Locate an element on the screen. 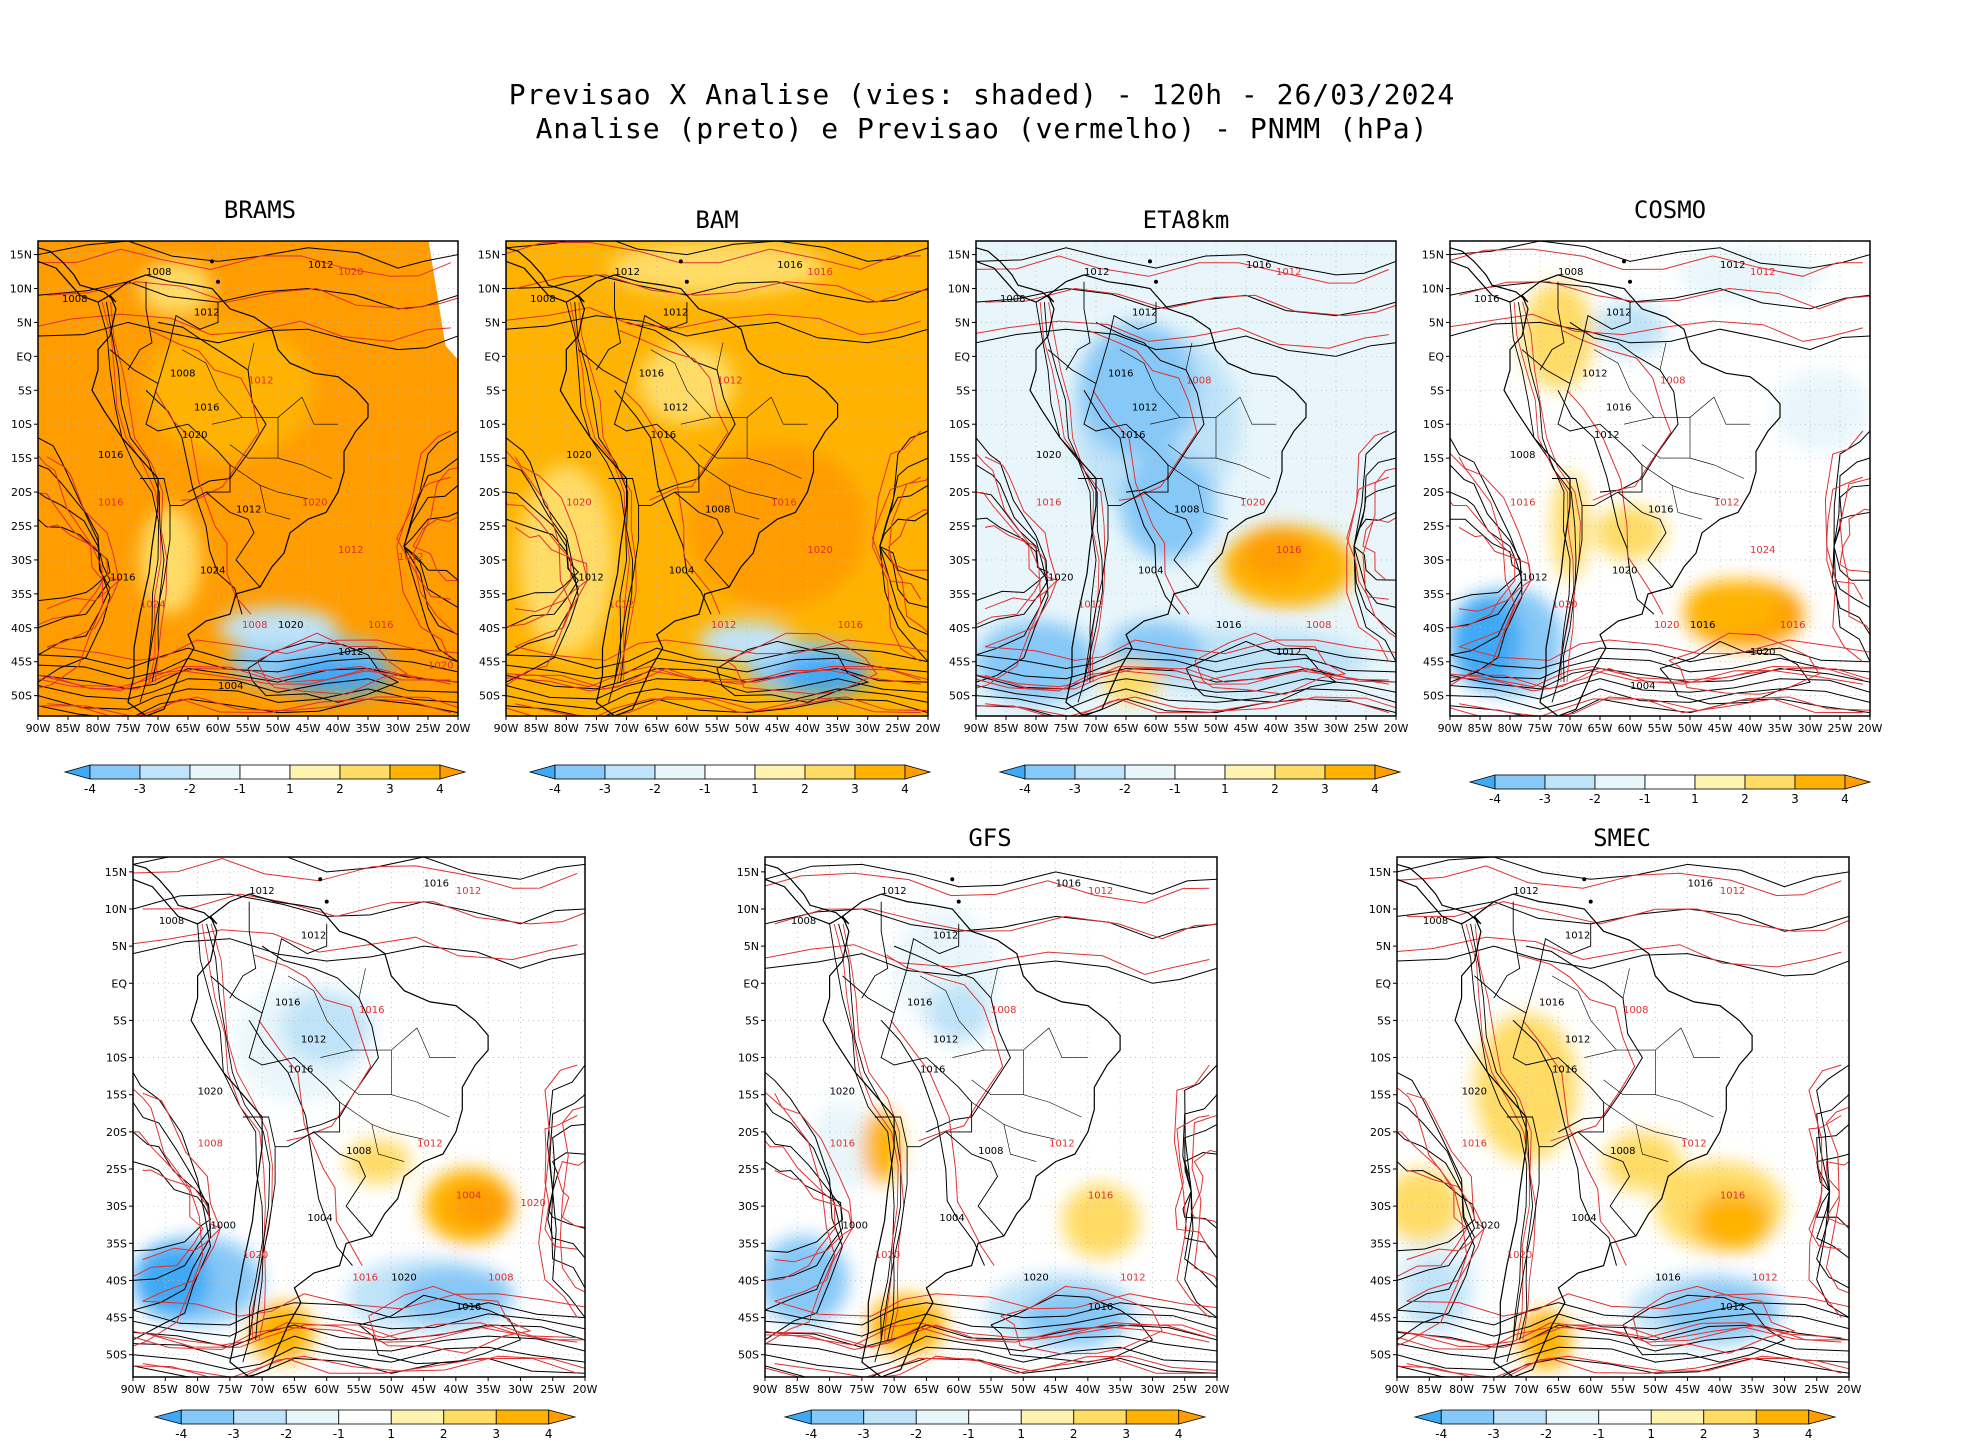 The width and height of the screenshot is (1964, 1448). lat-tick-label: 45S is located at coordinates (959, 662).